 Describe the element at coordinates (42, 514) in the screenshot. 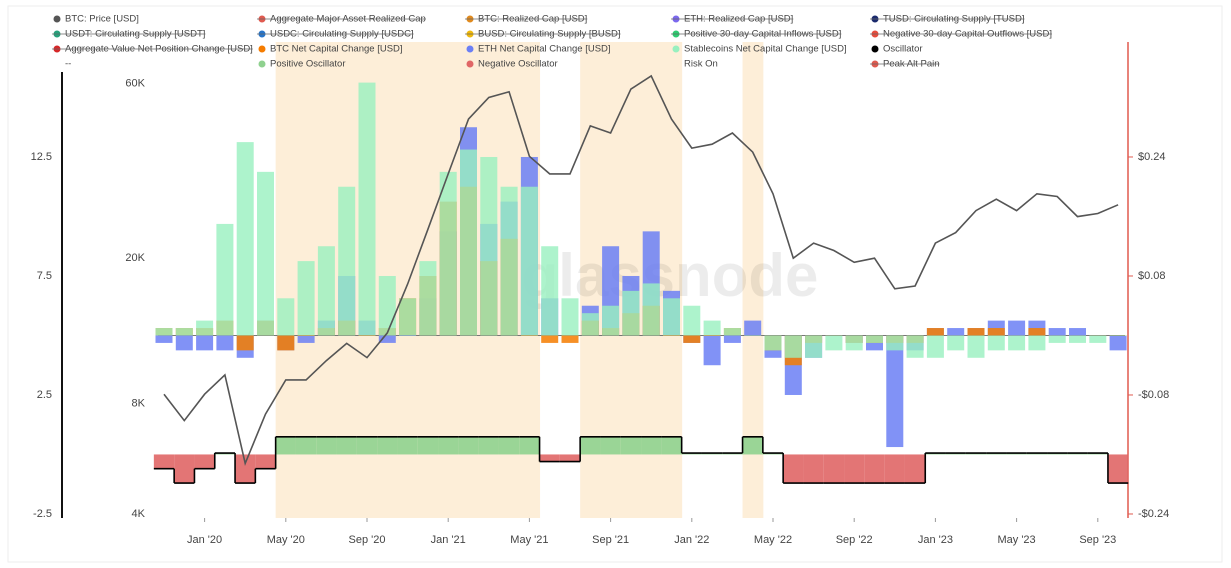

I see `y3-tick-label: -2.5` at that location.